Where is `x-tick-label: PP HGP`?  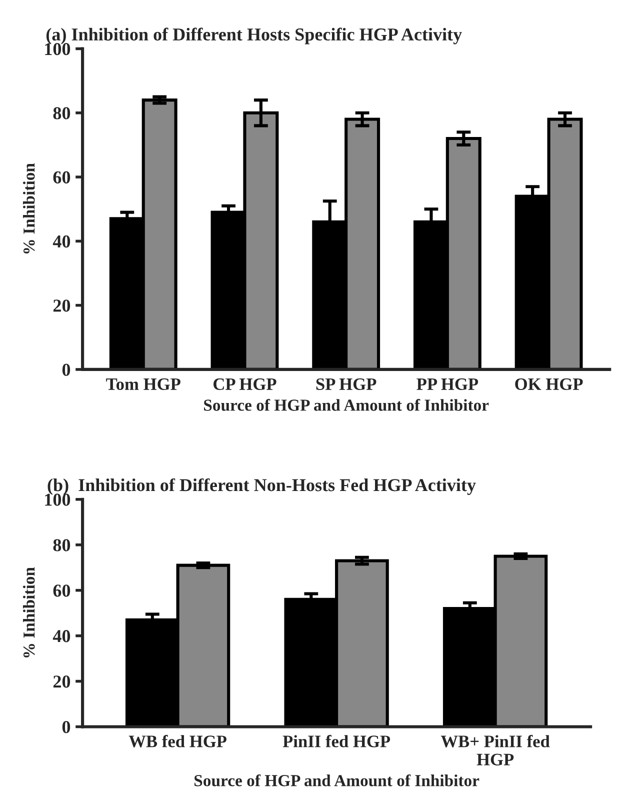 x-tick-label: PP HGP is located at coordinates (447, 384).